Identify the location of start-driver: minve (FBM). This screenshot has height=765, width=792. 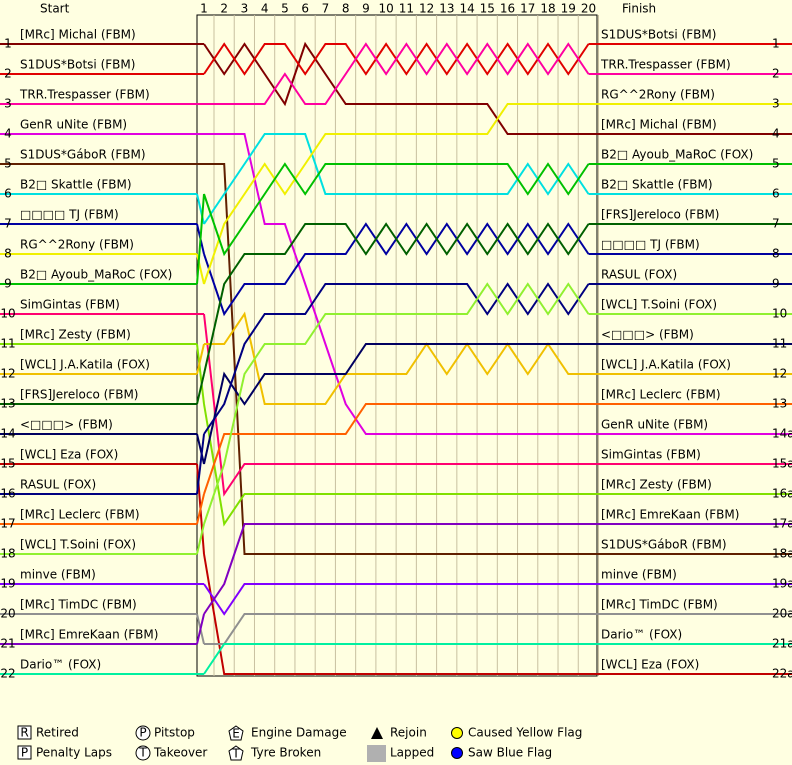
(58, 575).